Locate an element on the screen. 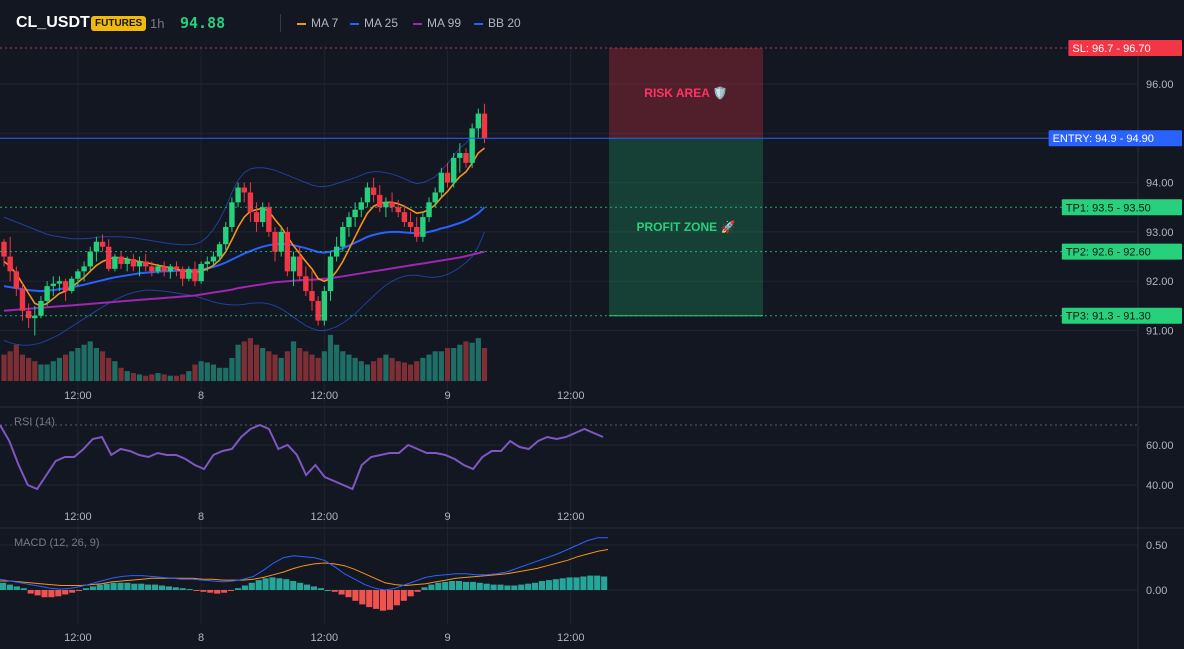 This screenshot has height=649, width=1184. legend-bb20: BB 20 is located at coordinates (497, 23).